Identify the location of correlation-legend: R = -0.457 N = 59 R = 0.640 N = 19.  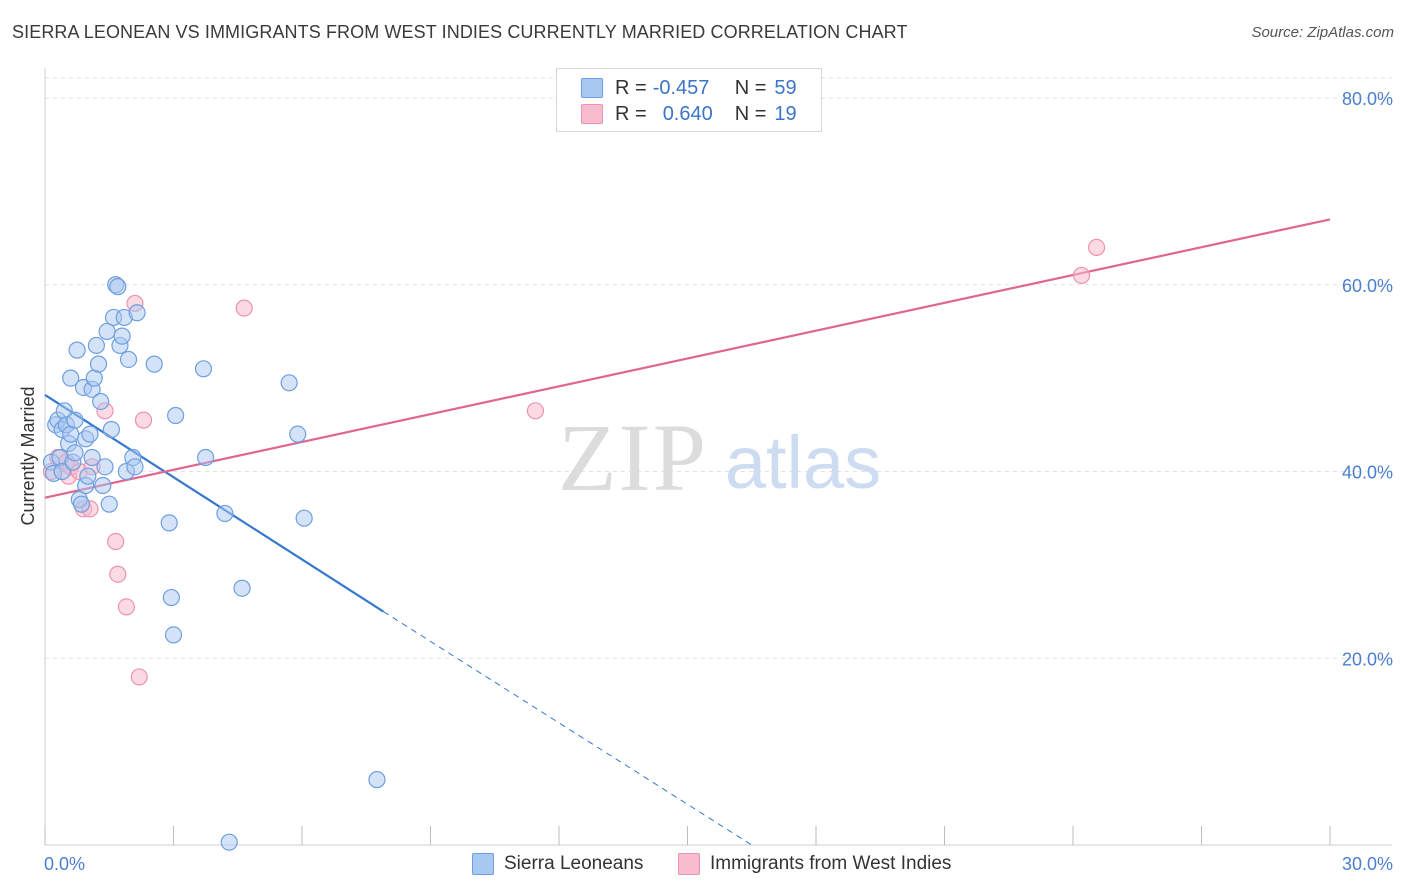
(689, 100).